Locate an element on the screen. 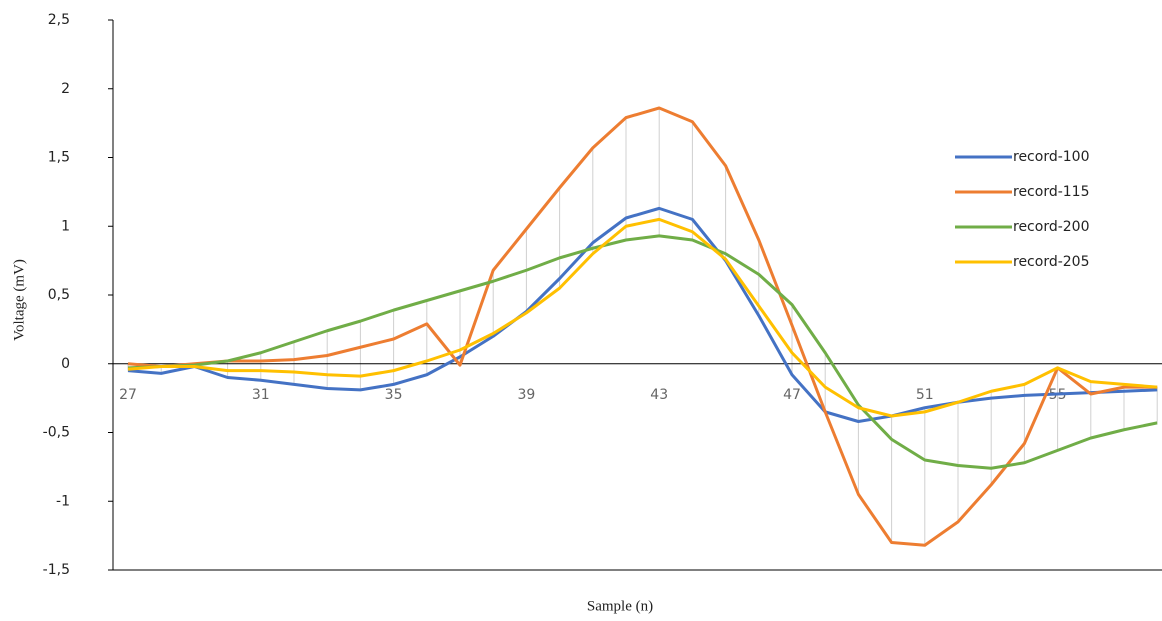 Image resolution: width=1162 pixels, height=621 pixels. y-tick-label: 2 is located at coordinates (65, 89).